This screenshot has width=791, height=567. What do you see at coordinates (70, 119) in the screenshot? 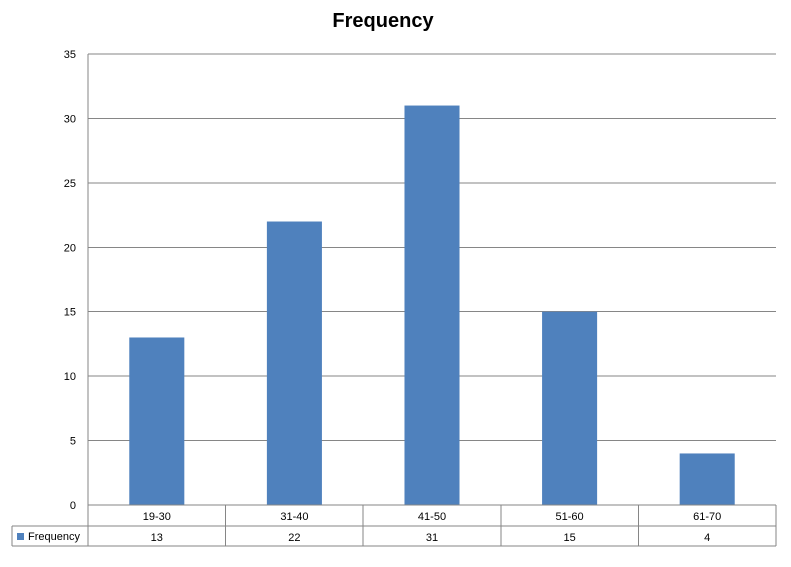
I see `y-tick-label: 30` at bounding box center [70, 119].